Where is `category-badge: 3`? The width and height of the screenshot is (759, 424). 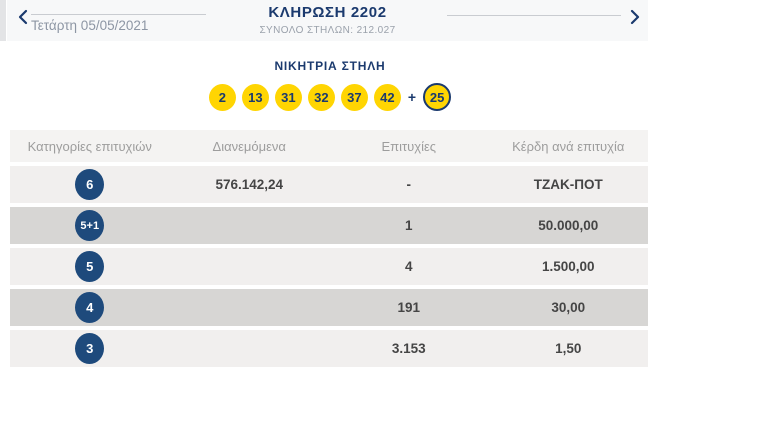
category-badge: 3 is located at coordinates (90, 348).